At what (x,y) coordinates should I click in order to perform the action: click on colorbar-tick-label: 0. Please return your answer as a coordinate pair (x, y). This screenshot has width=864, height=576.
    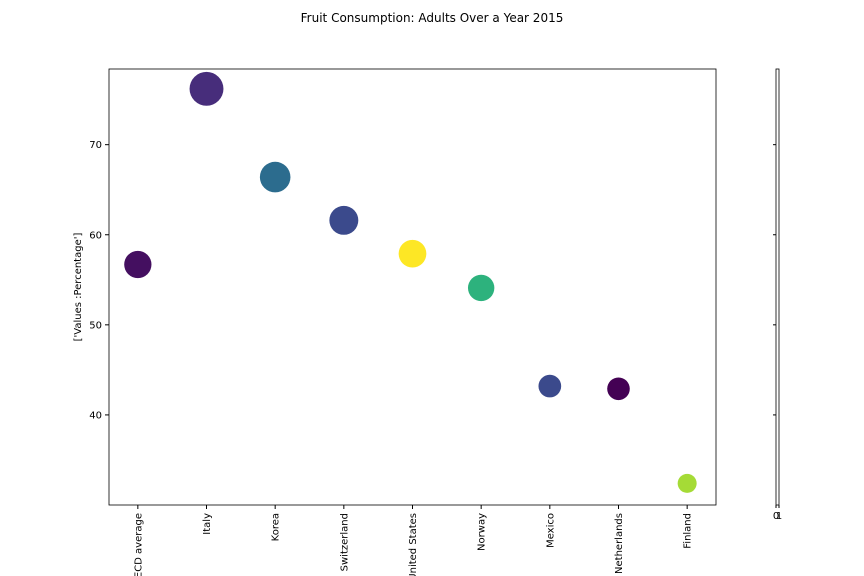
    Looking at the image, I should click on (776, 516).